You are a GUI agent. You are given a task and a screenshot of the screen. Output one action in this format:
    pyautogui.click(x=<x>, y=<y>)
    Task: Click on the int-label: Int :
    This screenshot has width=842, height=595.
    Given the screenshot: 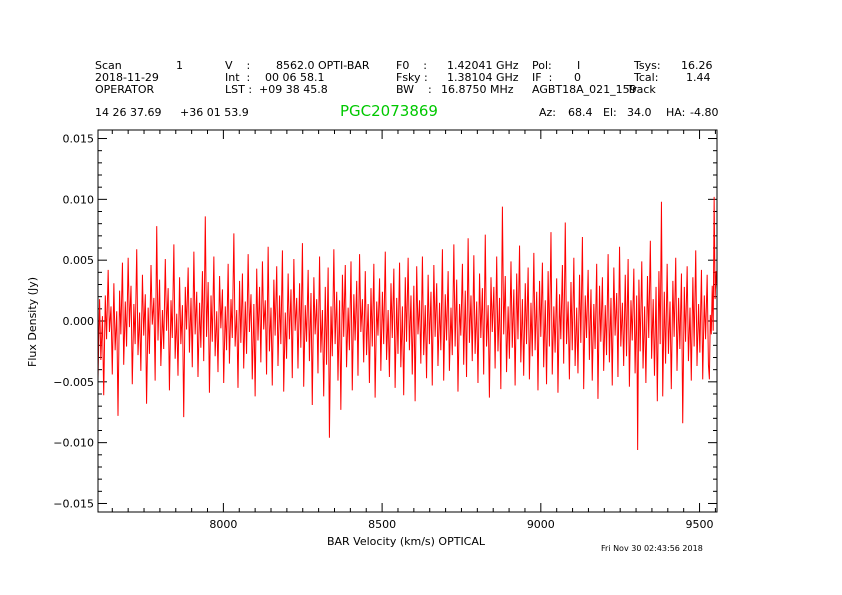 What is the action you would take?
    pyautogui.click(x=238, y=77)
    